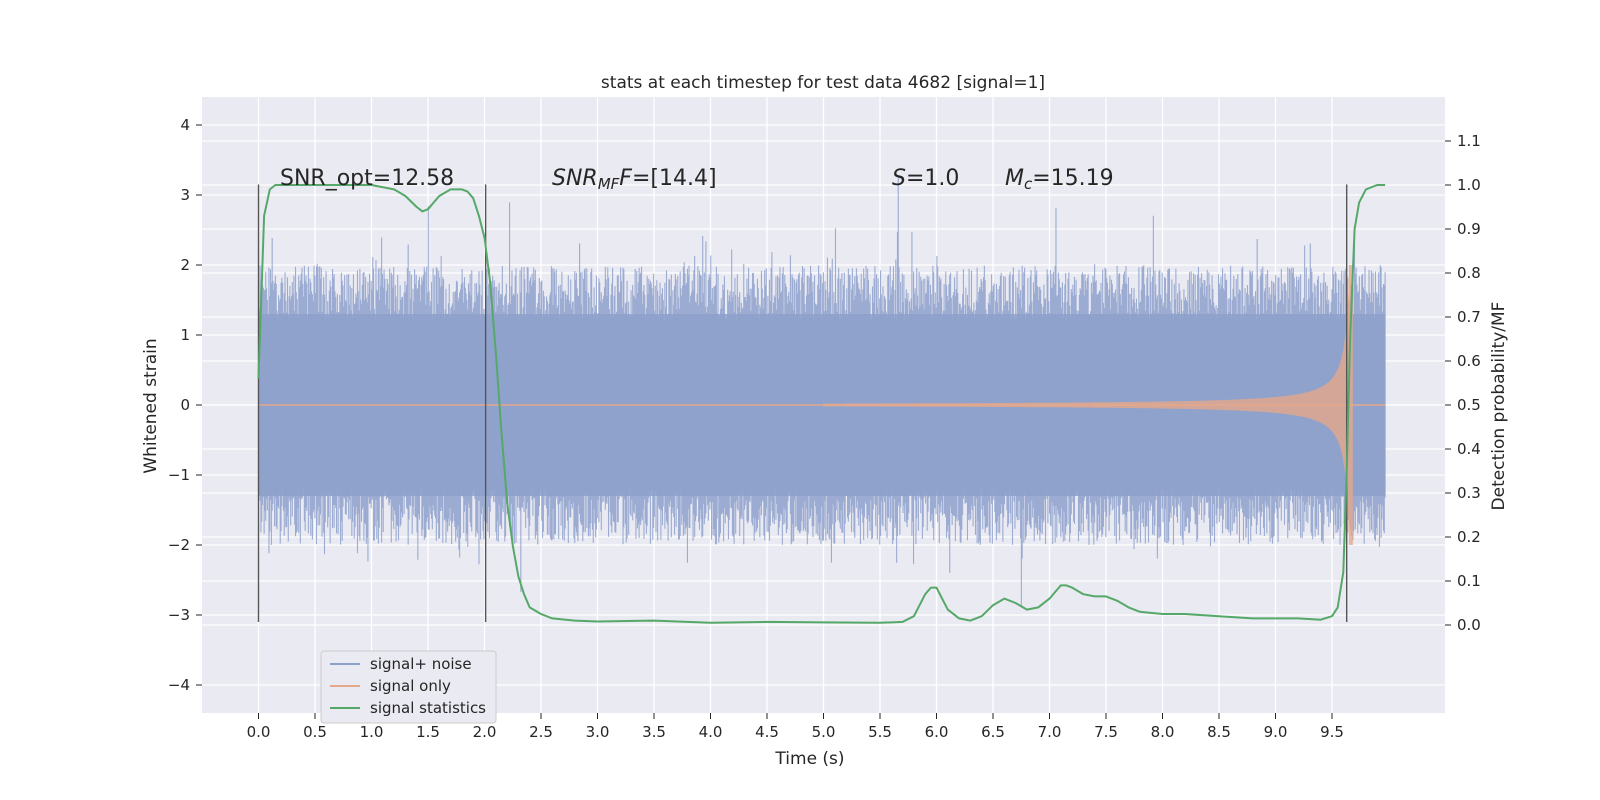 Image resolution: width=1600 pixels, height=800 pixels. Describe the element at coordinates (179, 545) in the screenshot. I see `left-y-tick-label: −2` at that location.